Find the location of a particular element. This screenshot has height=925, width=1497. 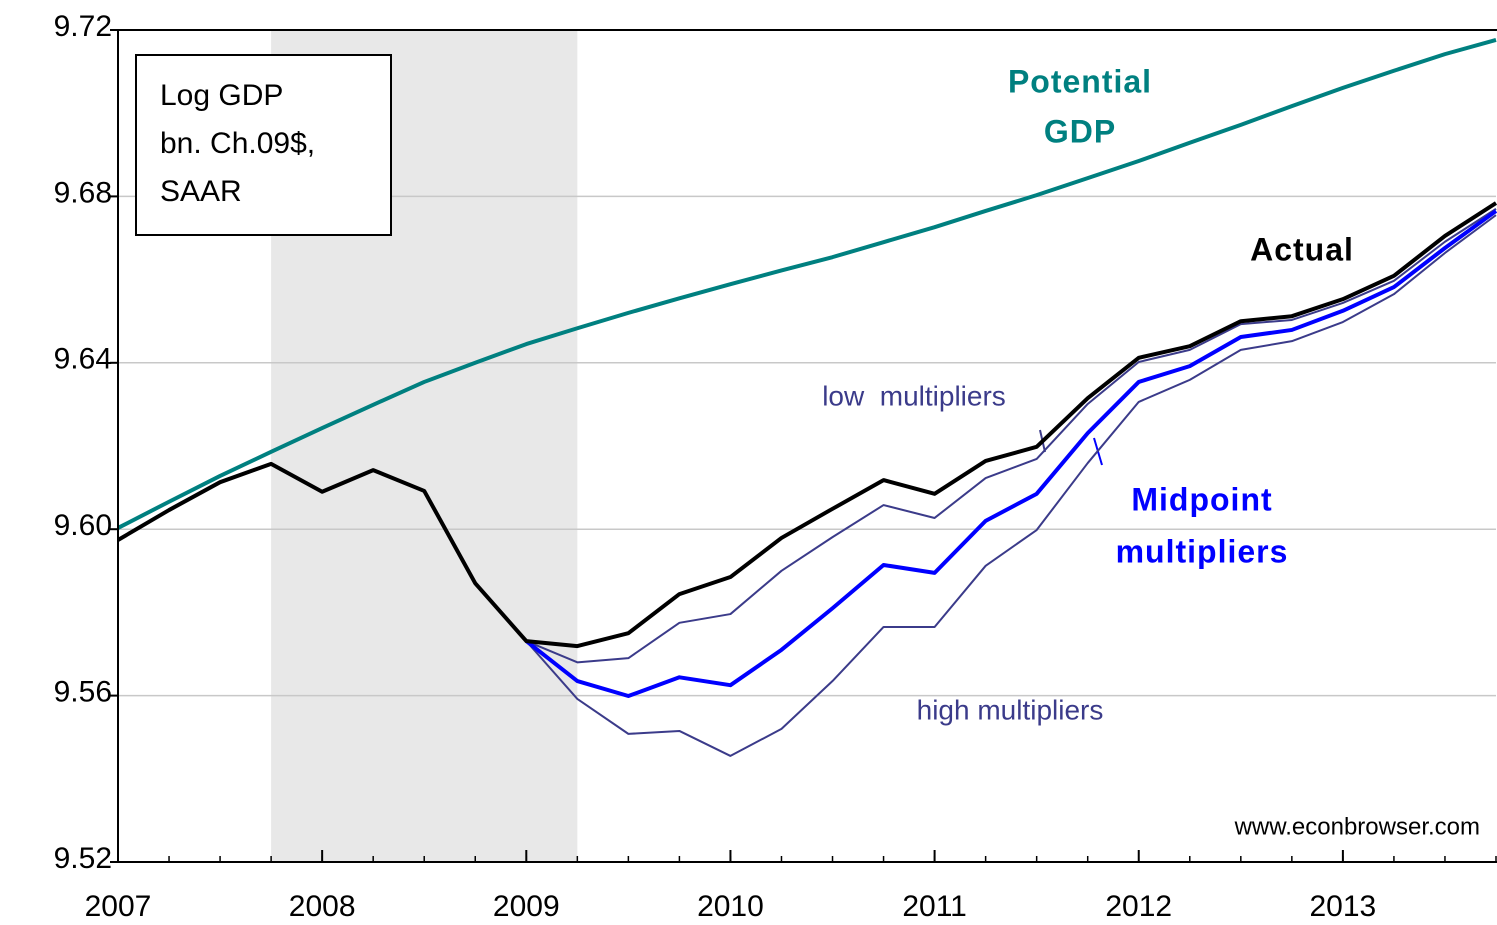

annotation: Log GDP is located at coordinates (221, 95).